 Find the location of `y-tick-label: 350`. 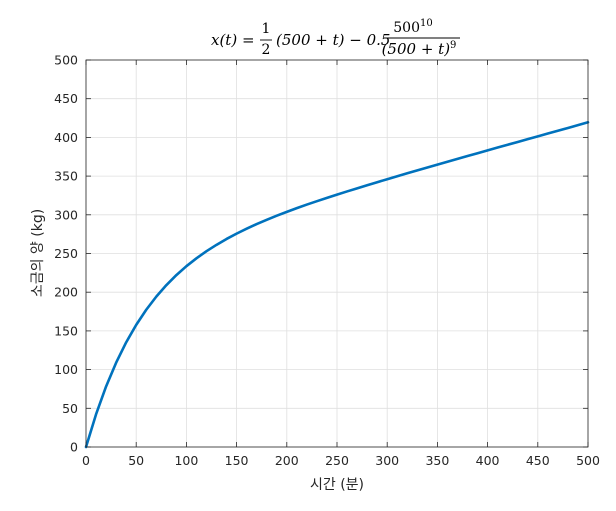

y-tick-label: 350 is located at coordinates (66, 176).